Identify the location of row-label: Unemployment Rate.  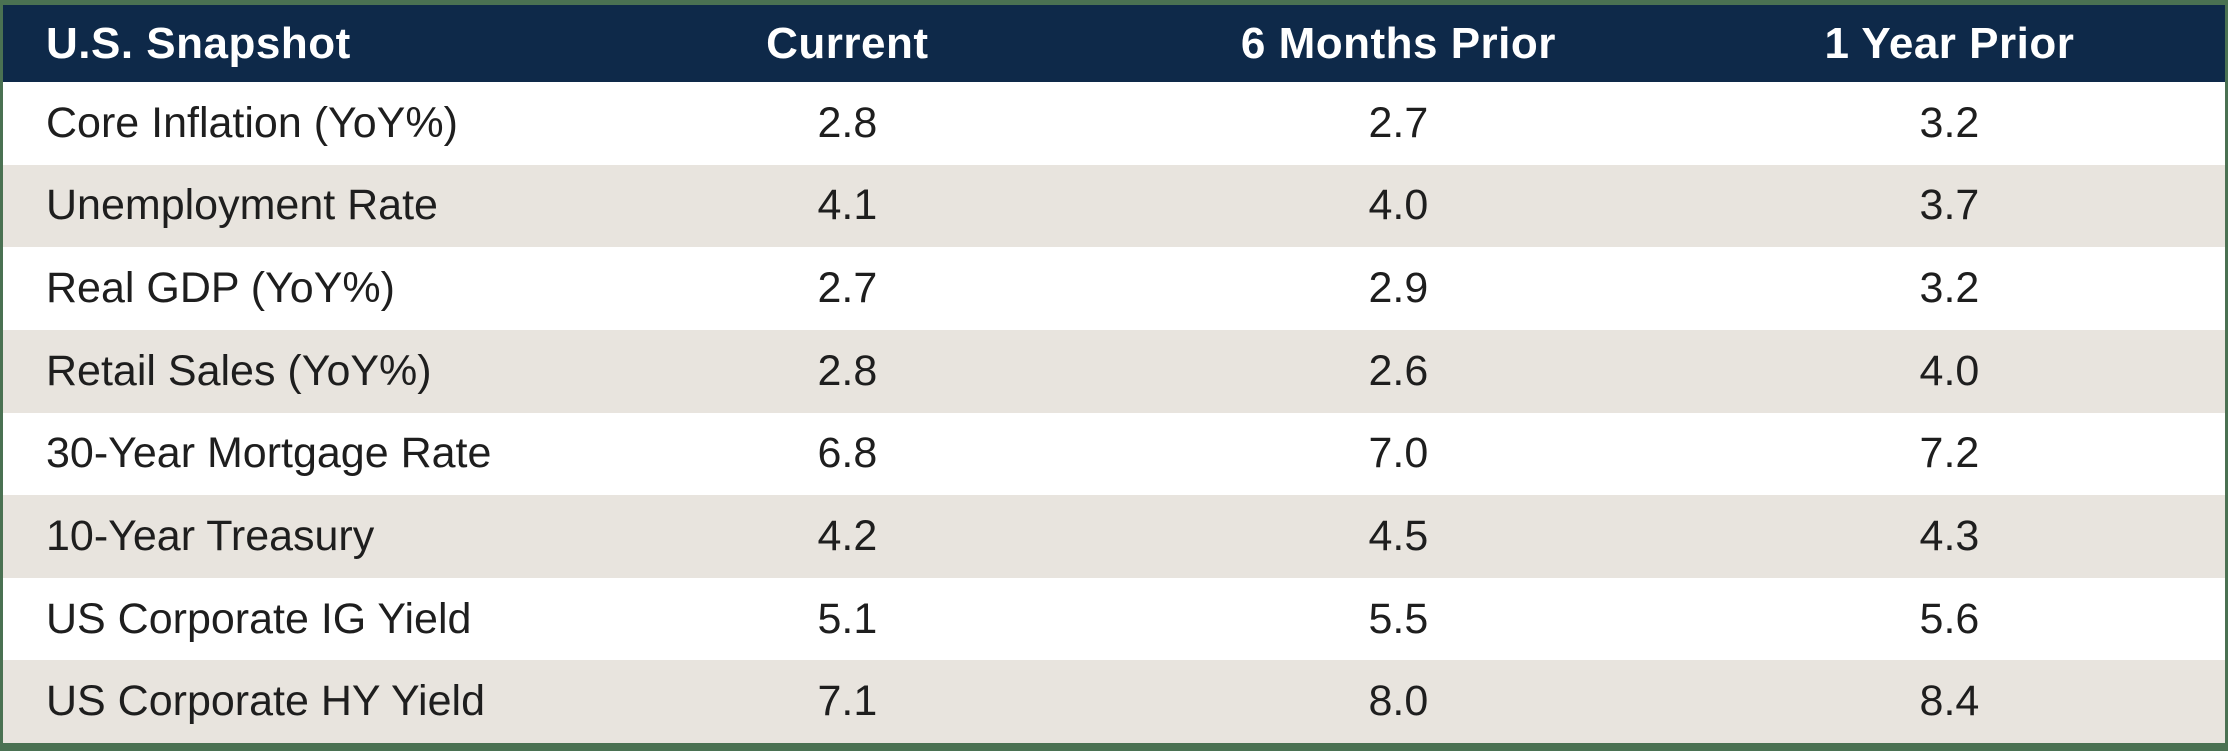
(242, 205).